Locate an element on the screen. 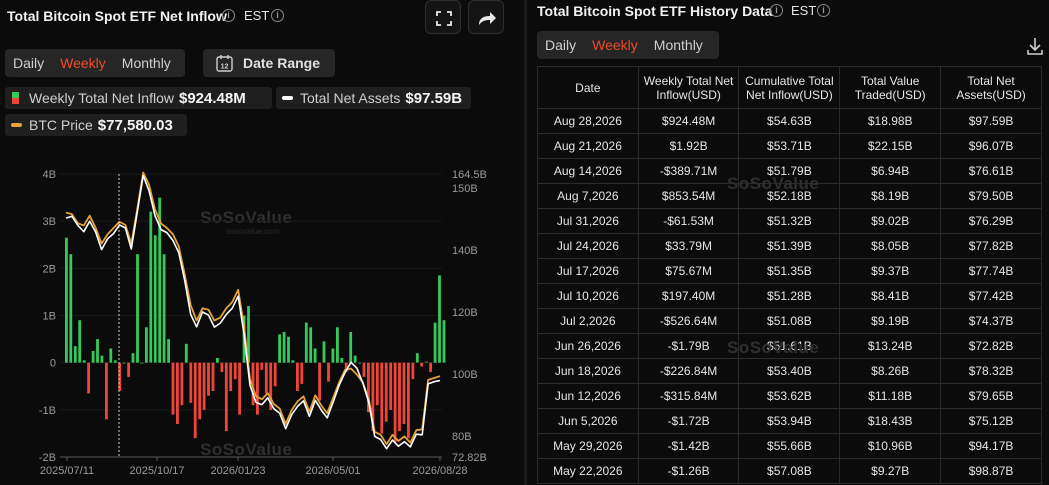 The height and width of the screenshot is (485, 1049). col-weekly-inflow: Weekly Total Net Inflow(USD) is located at coordinates (688, 87).